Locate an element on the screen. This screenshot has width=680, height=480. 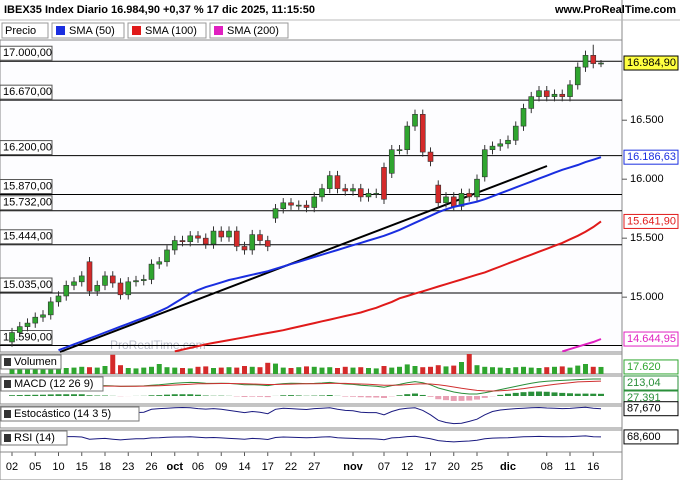
y-tick-label: 16.000 is located at coordinates (647, 179).